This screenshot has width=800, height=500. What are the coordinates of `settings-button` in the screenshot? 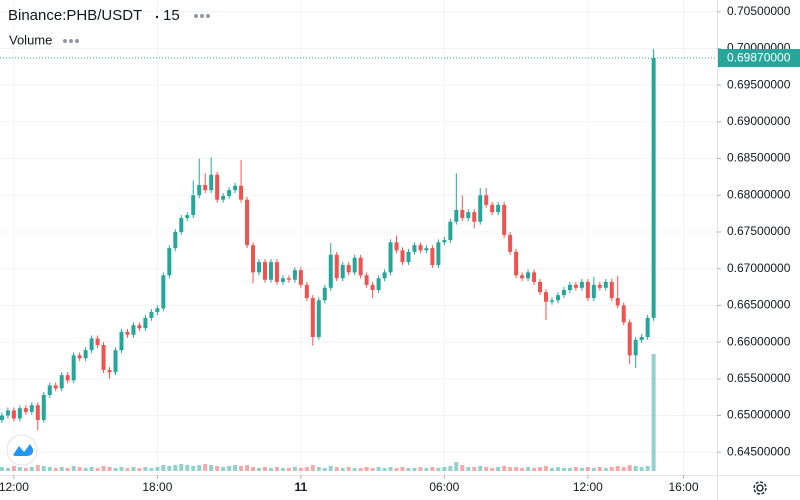 It's located at (760, 488).